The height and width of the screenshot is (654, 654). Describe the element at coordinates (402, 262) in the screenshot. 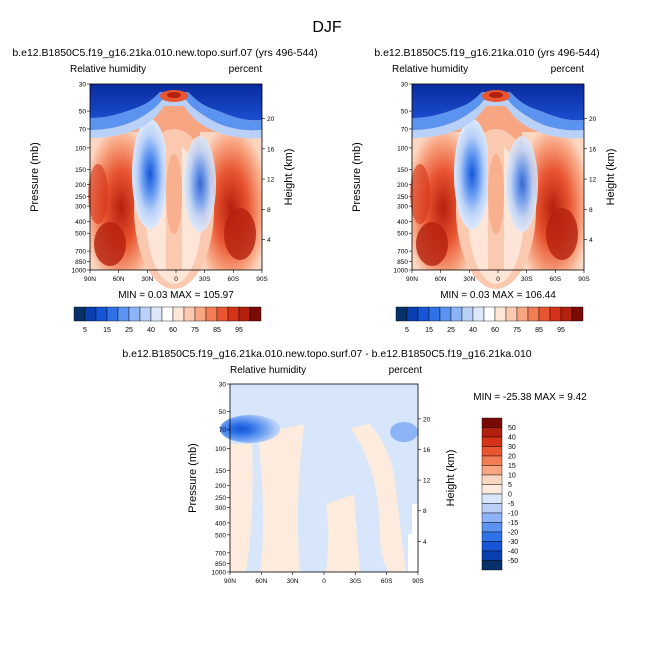

I see `pressure-tick-label: 850` at that location.